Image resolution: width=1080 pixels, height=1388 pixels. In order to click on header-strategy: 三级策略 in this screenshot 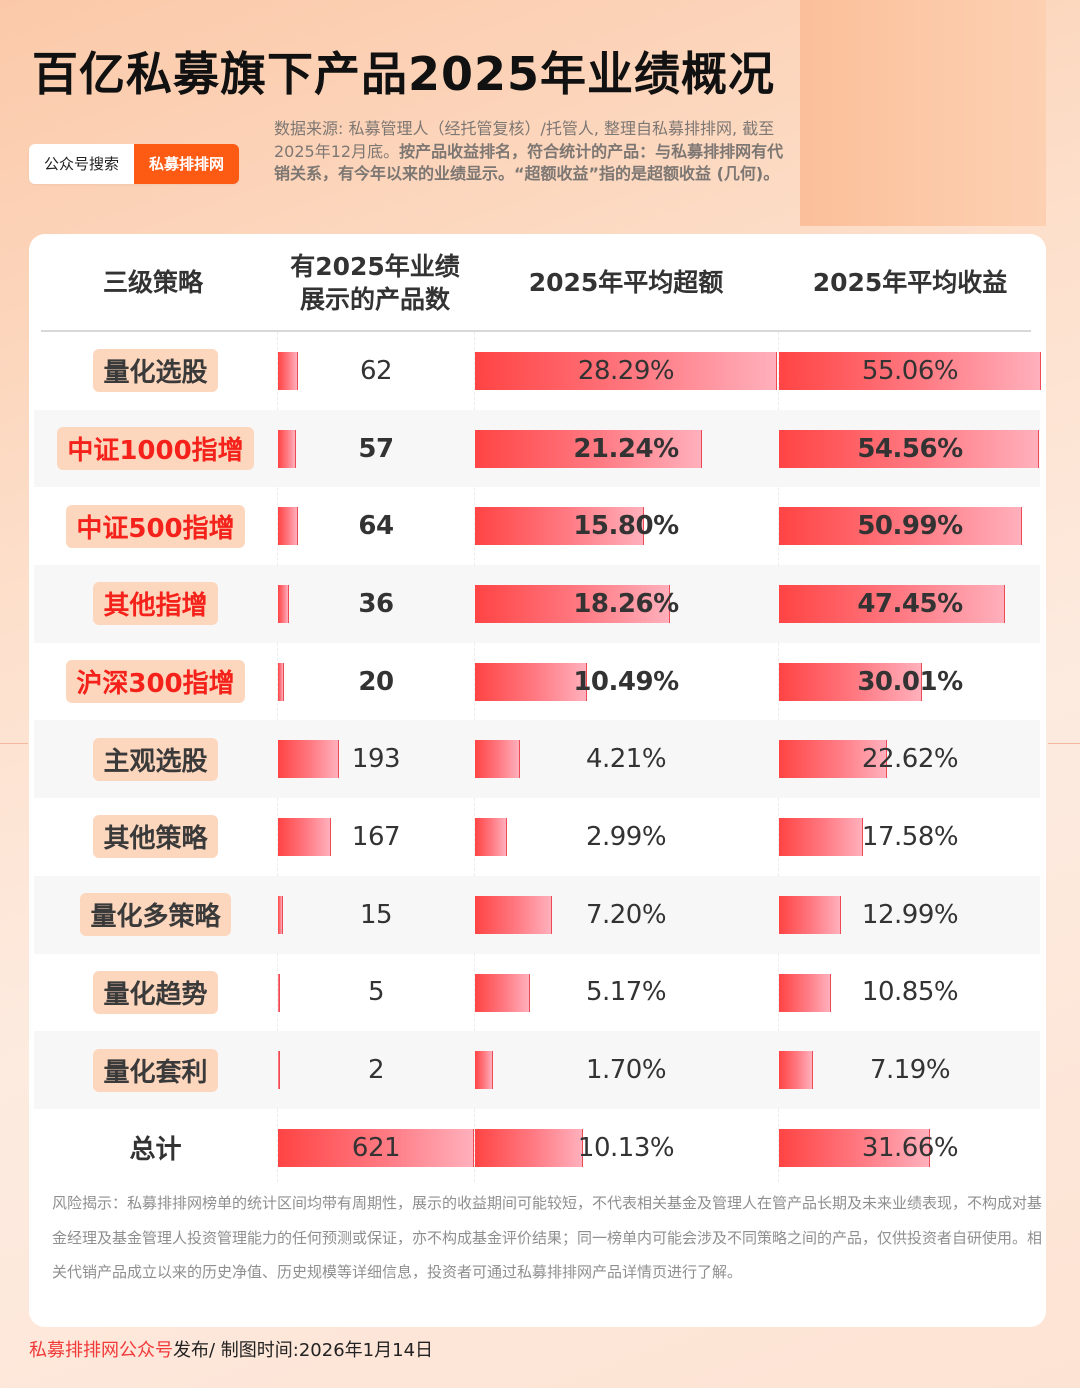, I will do `click(152, 282)`.